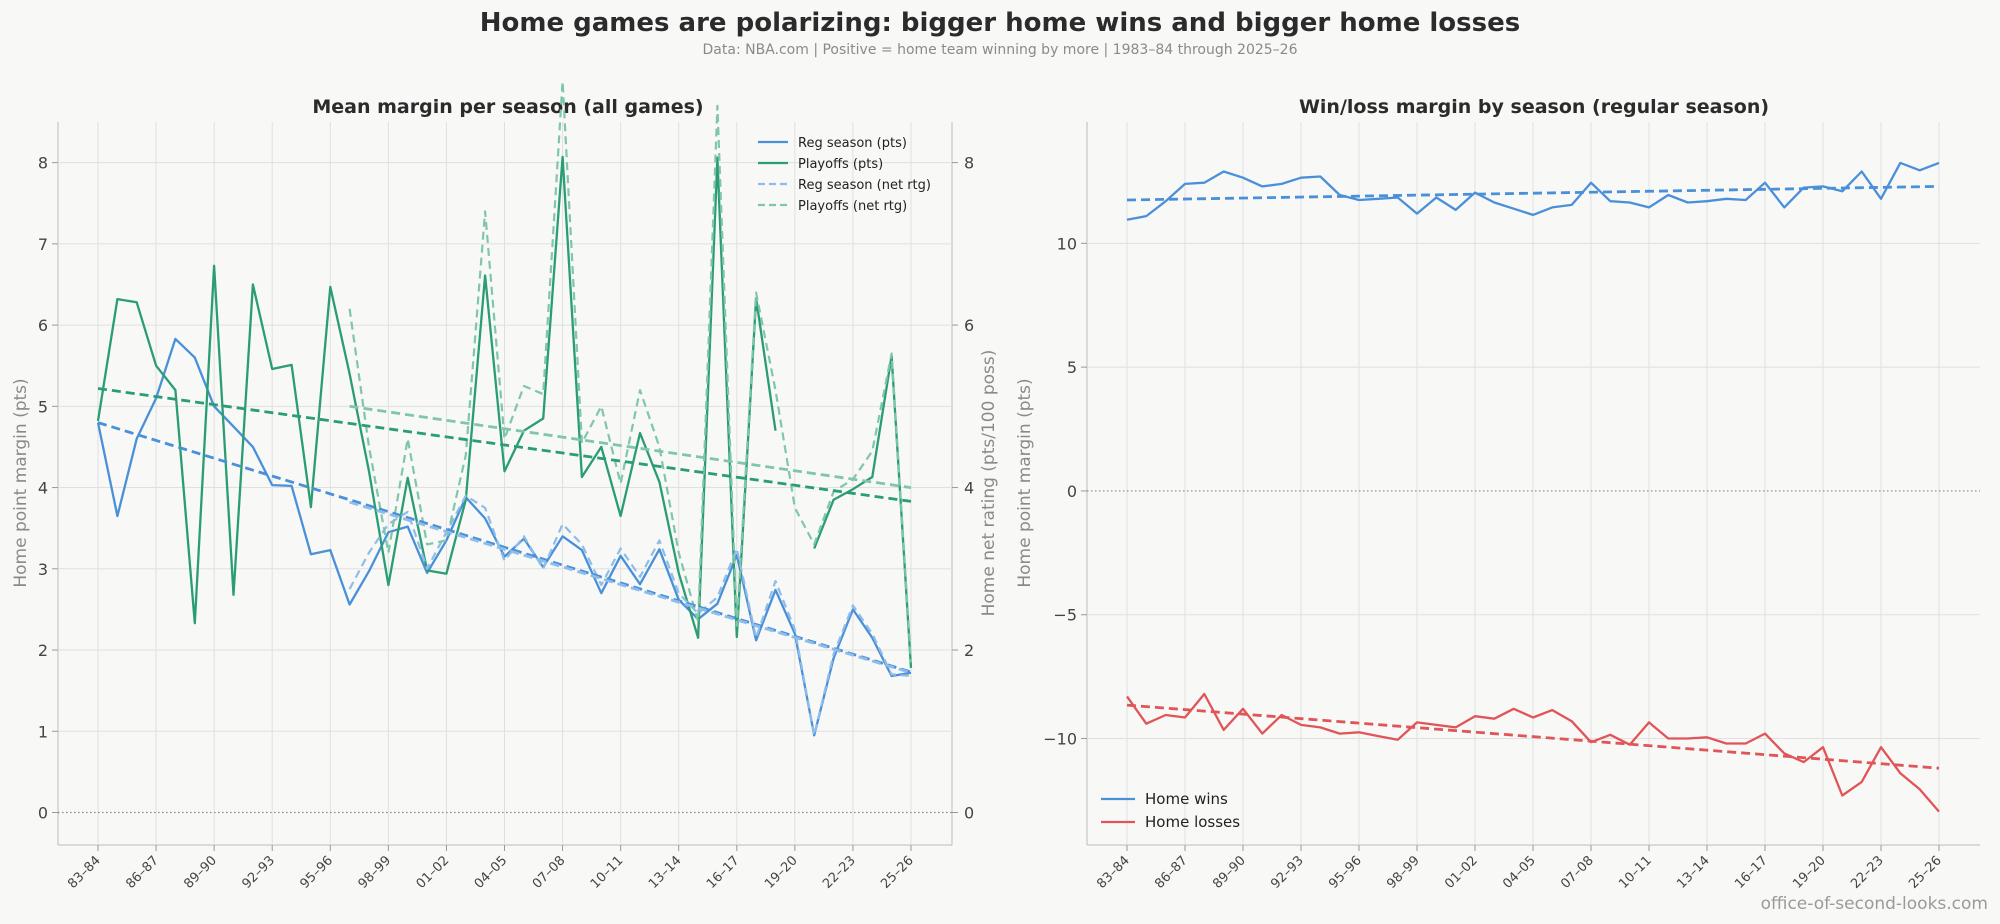  I want to click on watermark: office-of-second-looks.com, so click(1874, 904).